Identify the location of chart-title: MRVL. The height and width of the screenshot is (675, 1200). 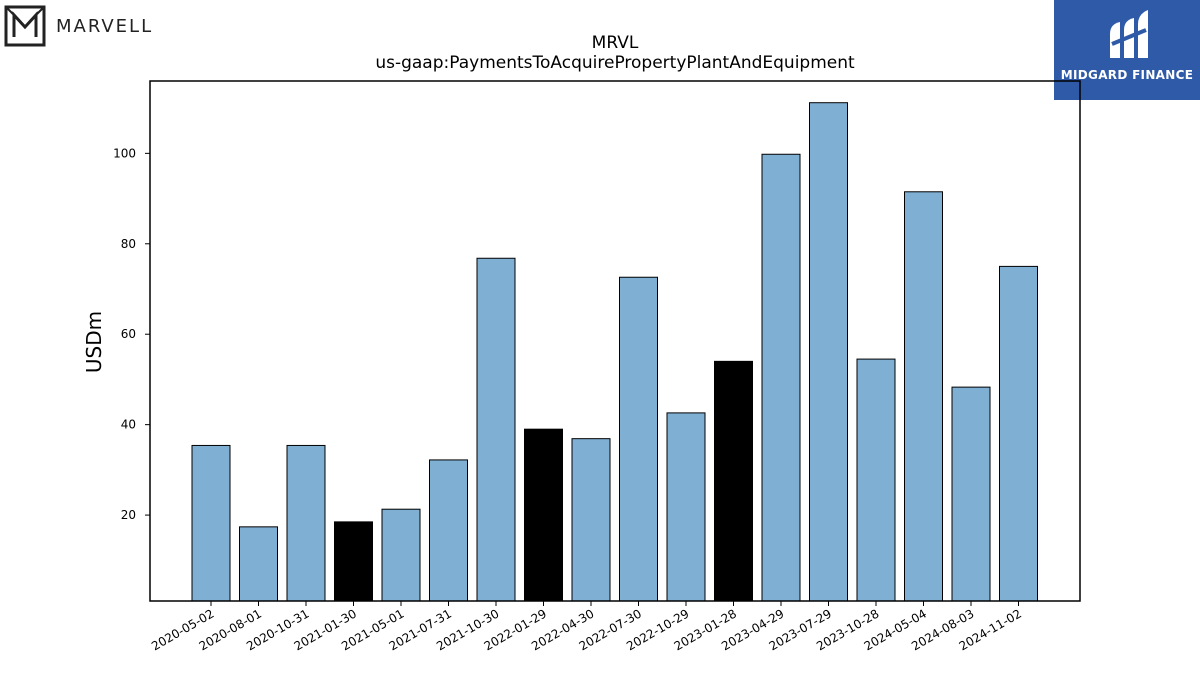
(615, 43).